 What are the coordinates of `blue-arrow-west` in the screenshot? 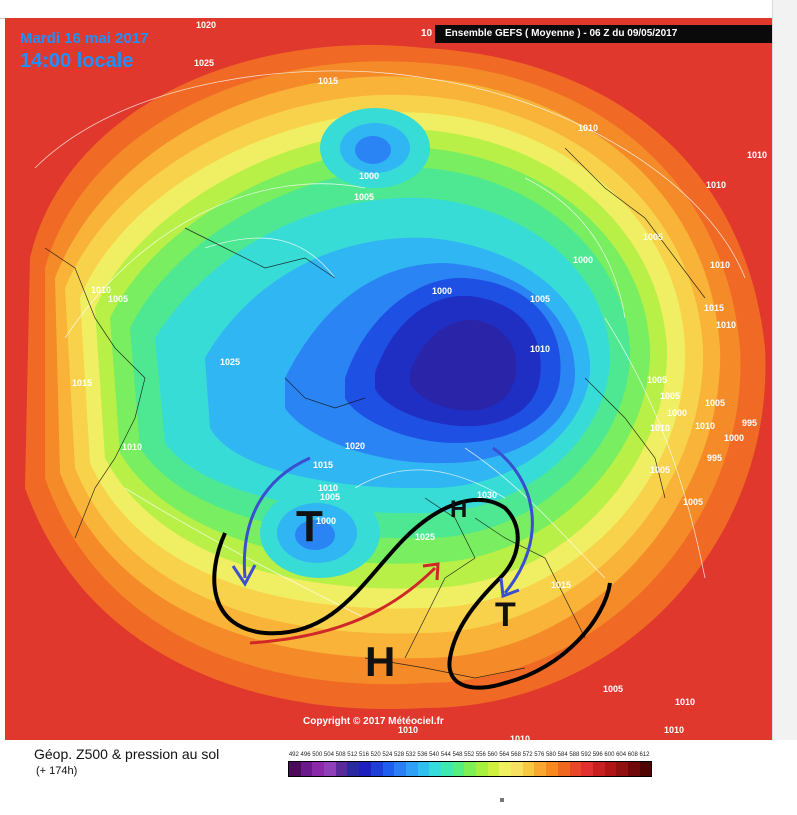 It's located at (276, 517).